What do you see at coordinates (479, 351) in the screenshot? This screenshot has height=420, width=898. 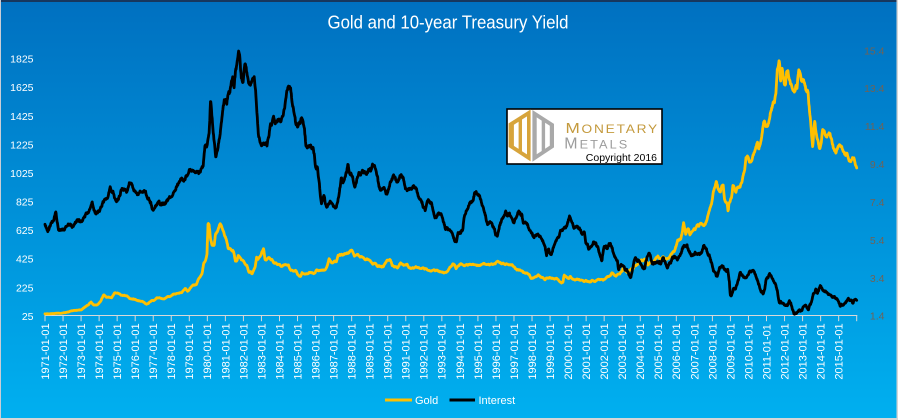 I see `svg-text: 1995-01-01` at bounding box center [479, 351].